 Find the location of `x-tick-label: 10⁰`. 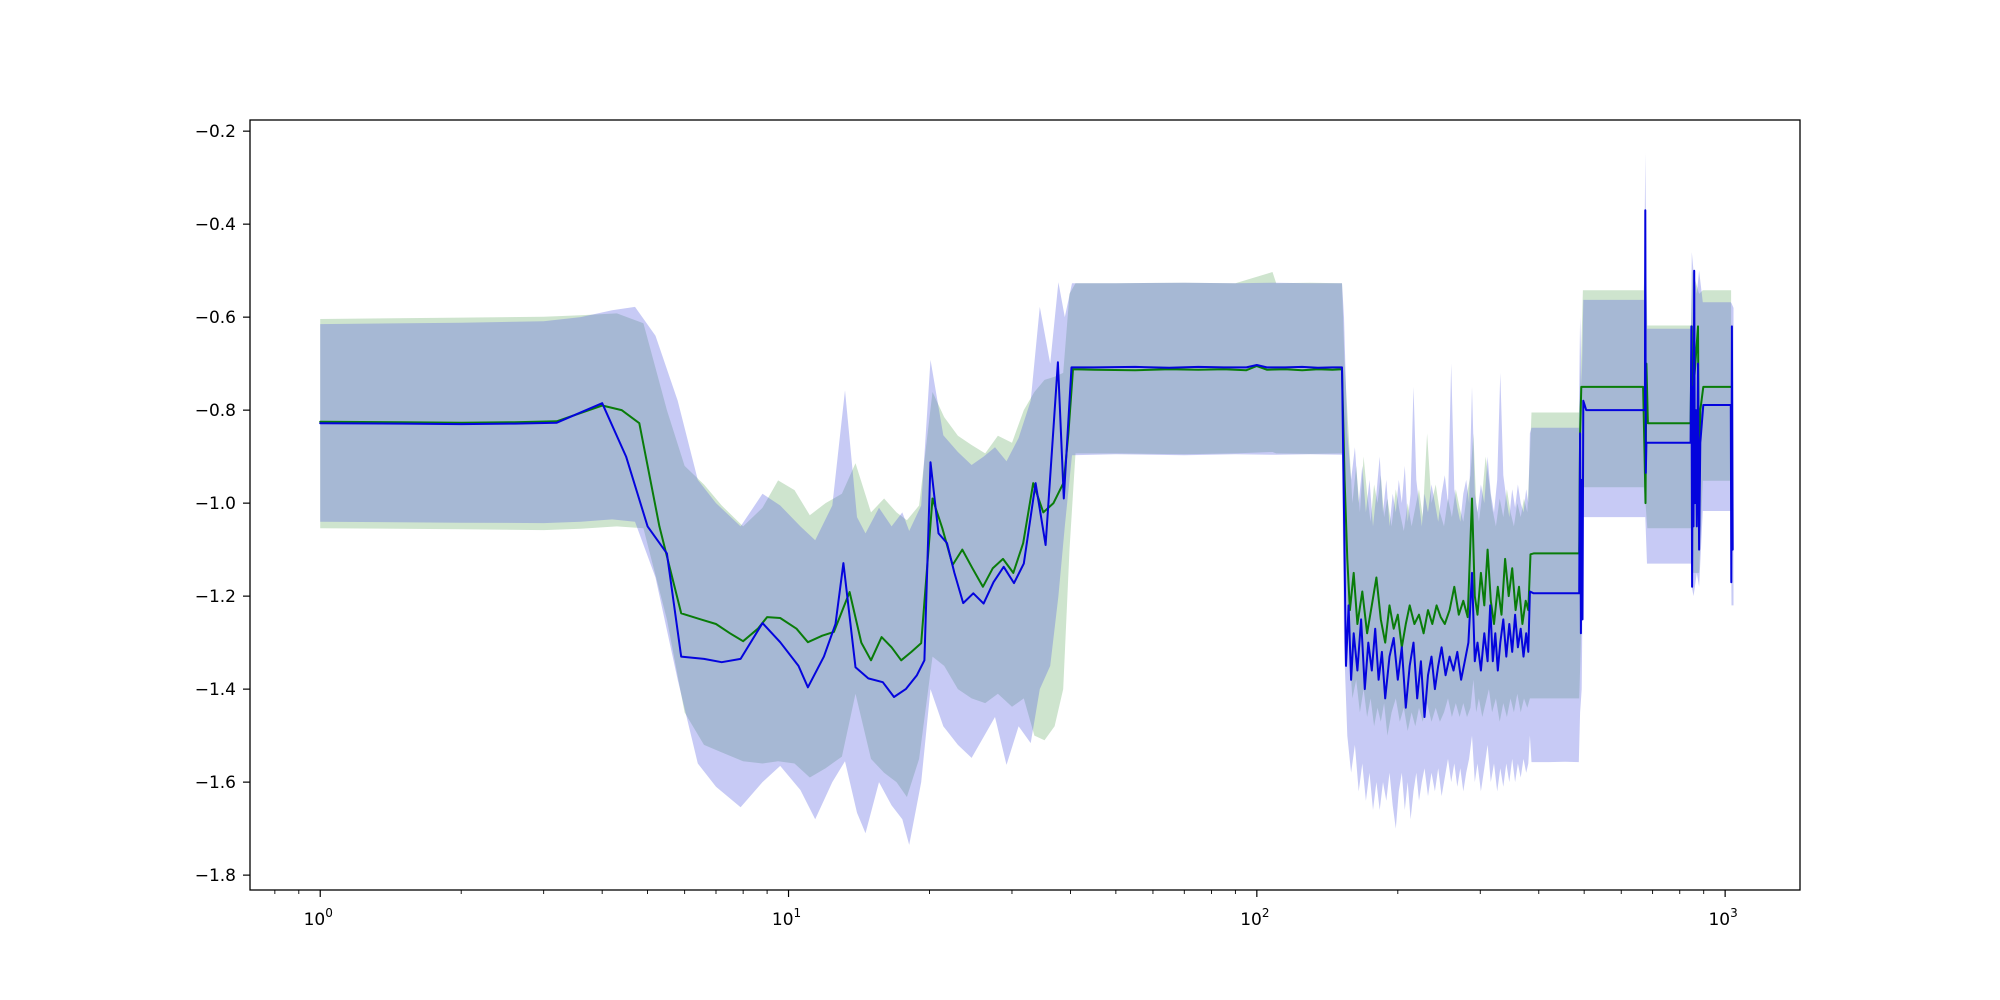

x-tick-label: 10⁰ is located at coordinates (318, 918).